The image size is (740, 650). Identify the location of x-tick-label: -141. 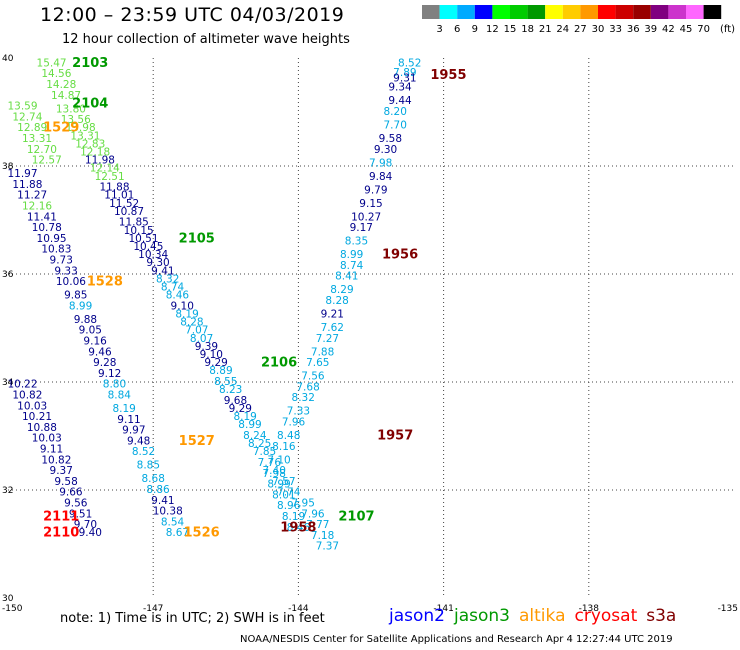
(443, 609).